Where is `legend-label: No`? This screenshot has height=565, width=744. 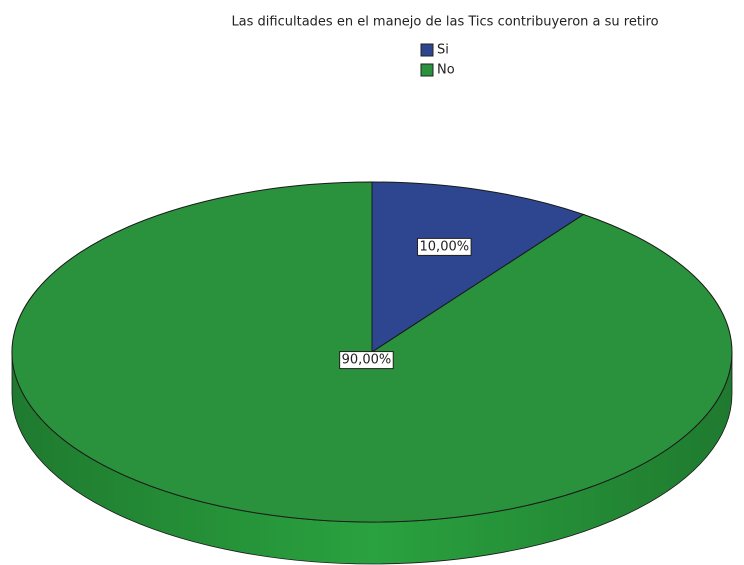 legend-label: No is located at coordinates (446, 70).